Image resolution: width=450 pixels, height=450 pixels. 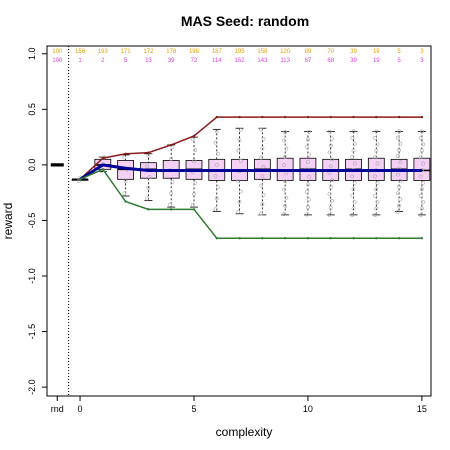 What do you see at coordinates (193, 409) in the screenshot?
I see `x-tick-label: 5` at bounding box center [193, 409].